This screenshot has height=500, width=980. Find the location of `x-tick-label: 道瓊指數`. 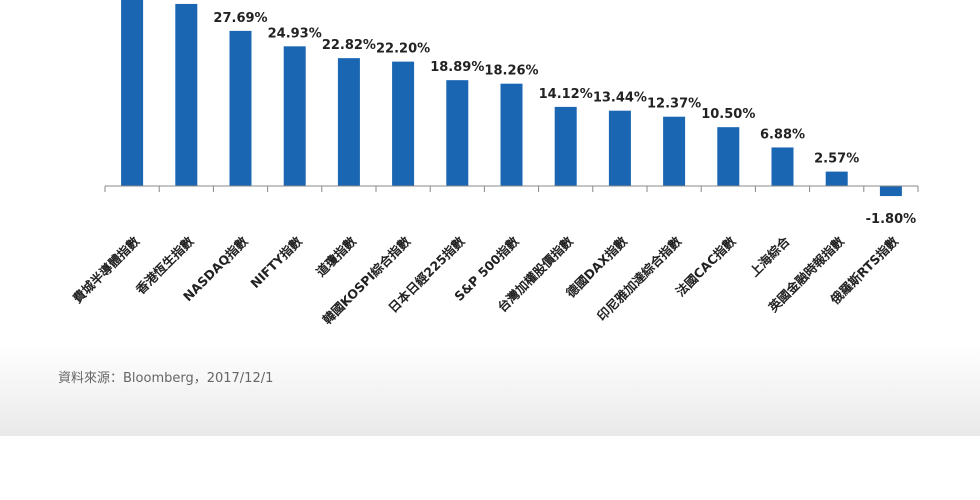

x-tick-label: 道瓊指數 is located at coordinates (336, 256).